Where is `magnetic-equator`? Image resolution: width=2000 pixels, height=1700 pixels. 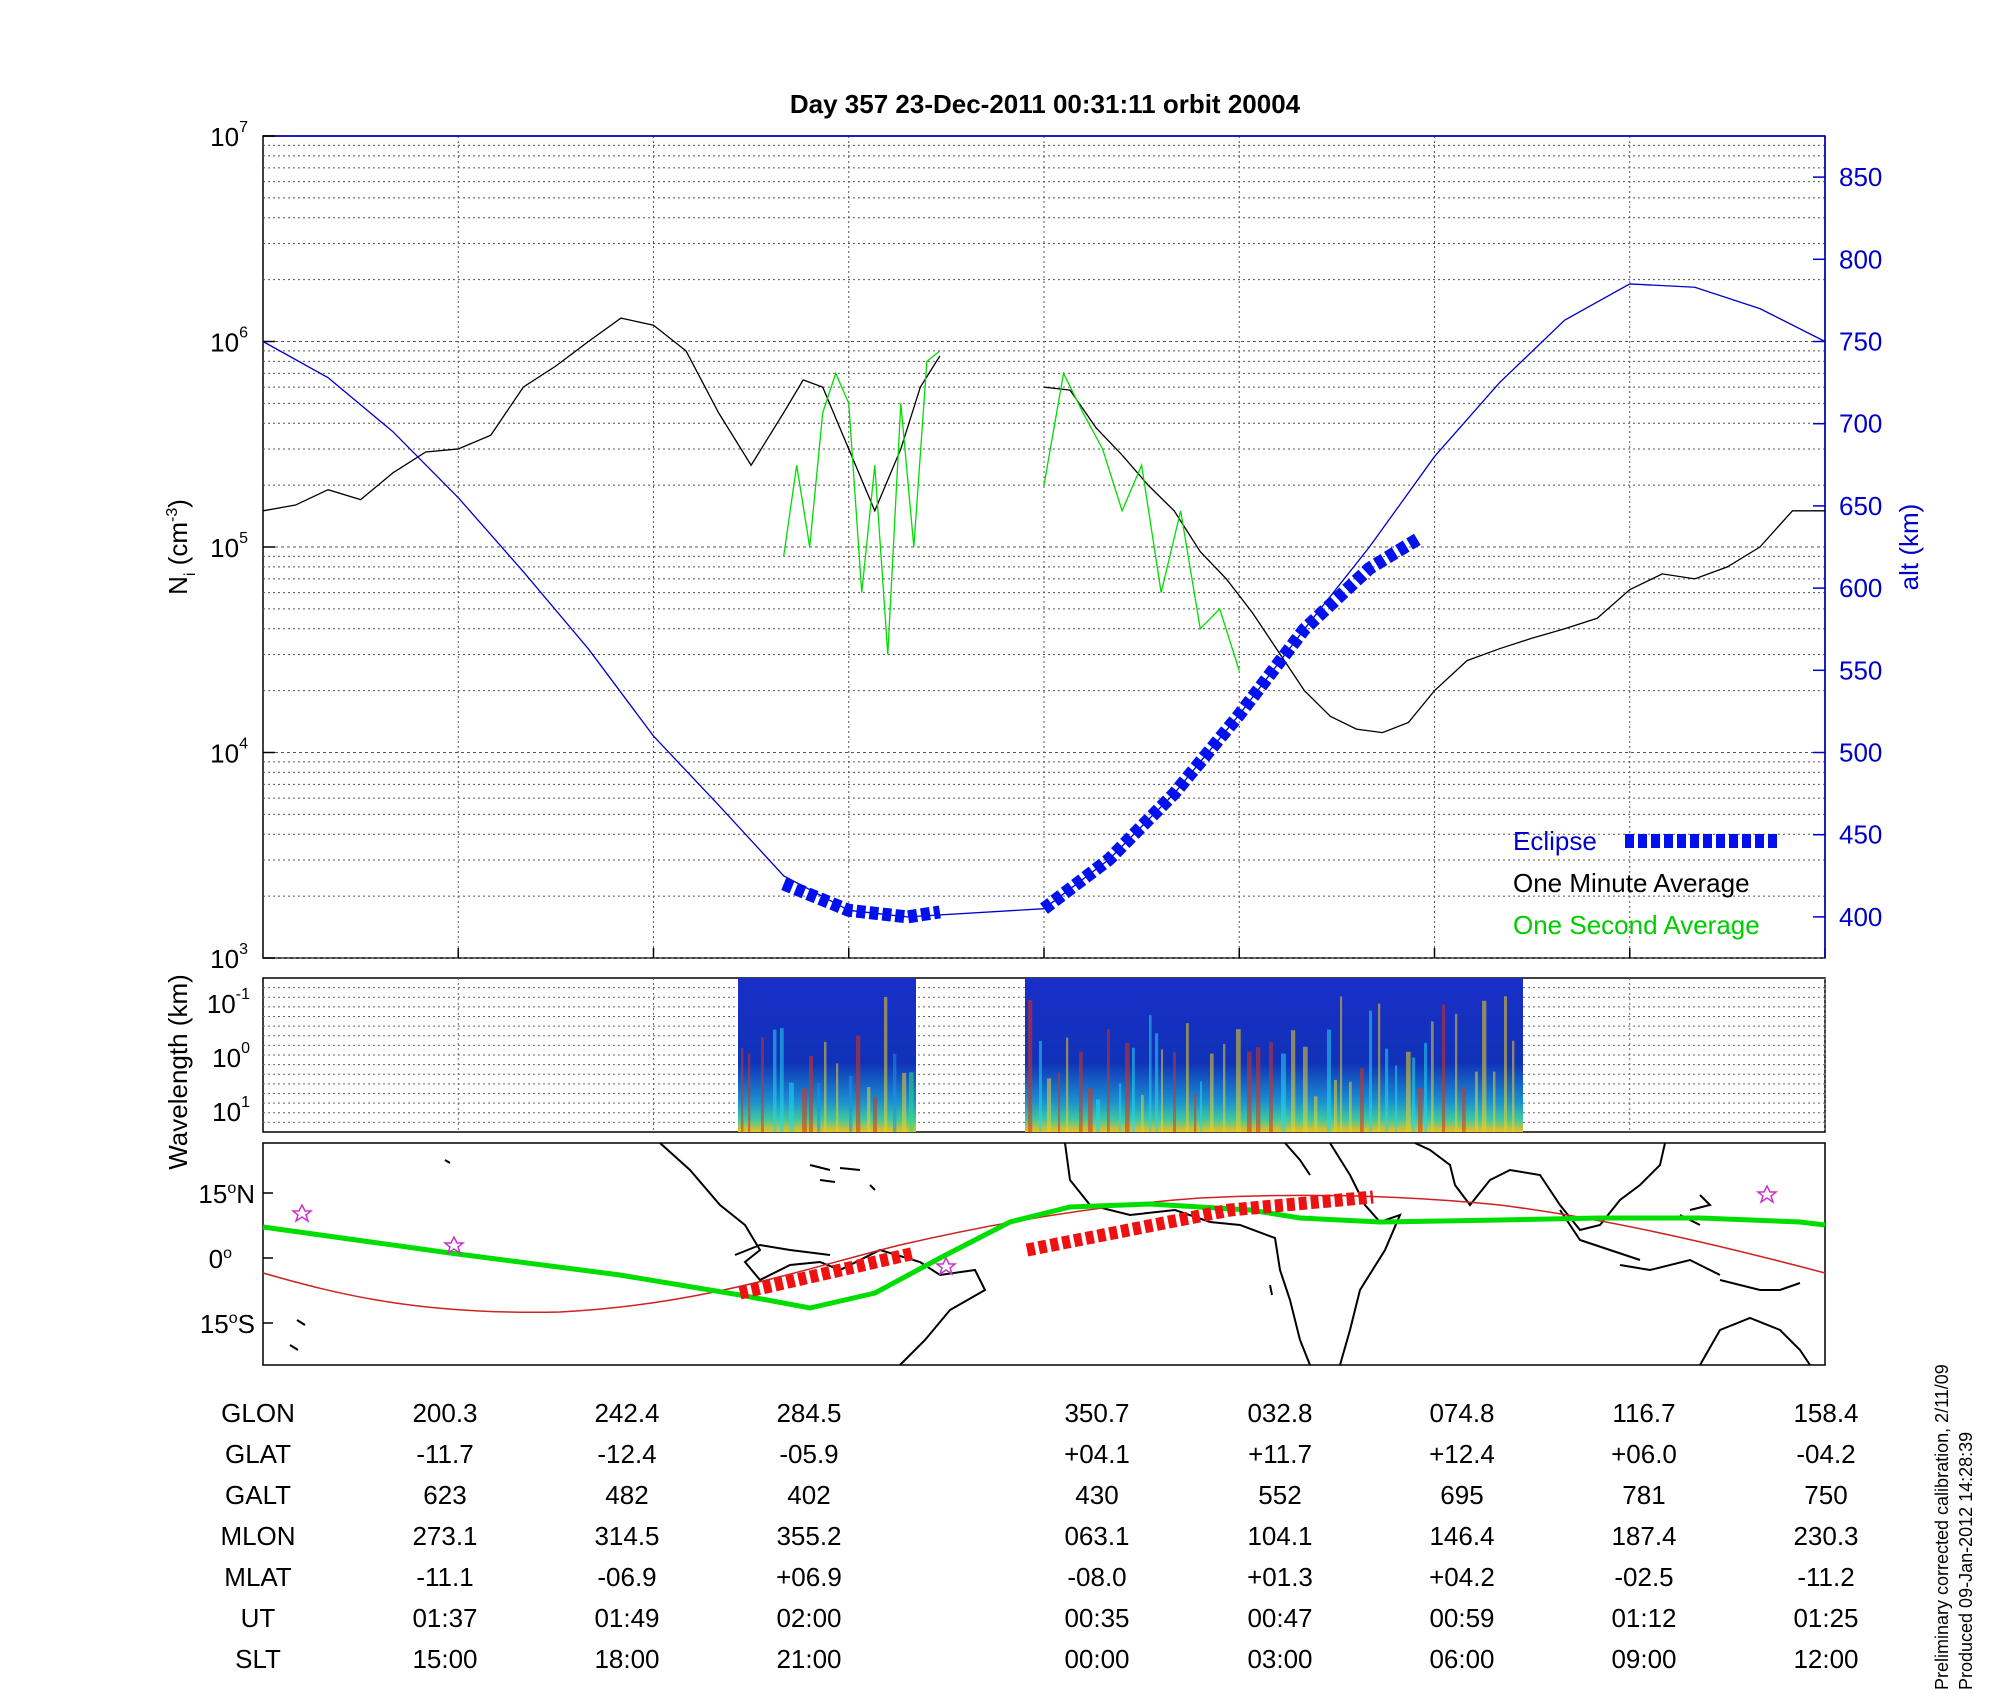 magnetic-equator is located at coordinates (1044, 1254).